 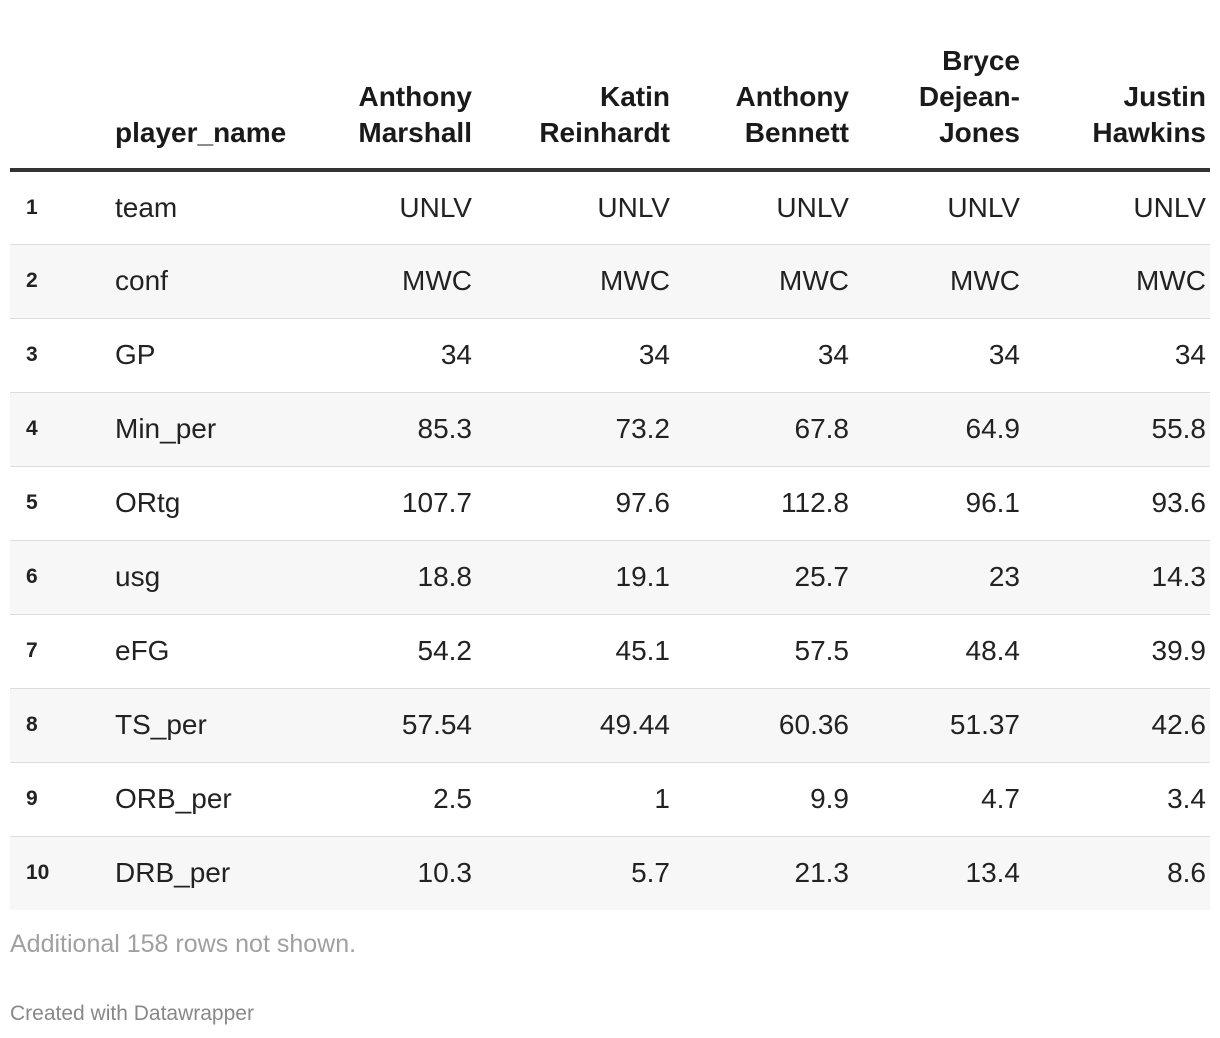 What do you see at coordinates (1149, 132) in the screenshot?
I see `header-label-line: Hawkins` at bounding box center [1149, 132].